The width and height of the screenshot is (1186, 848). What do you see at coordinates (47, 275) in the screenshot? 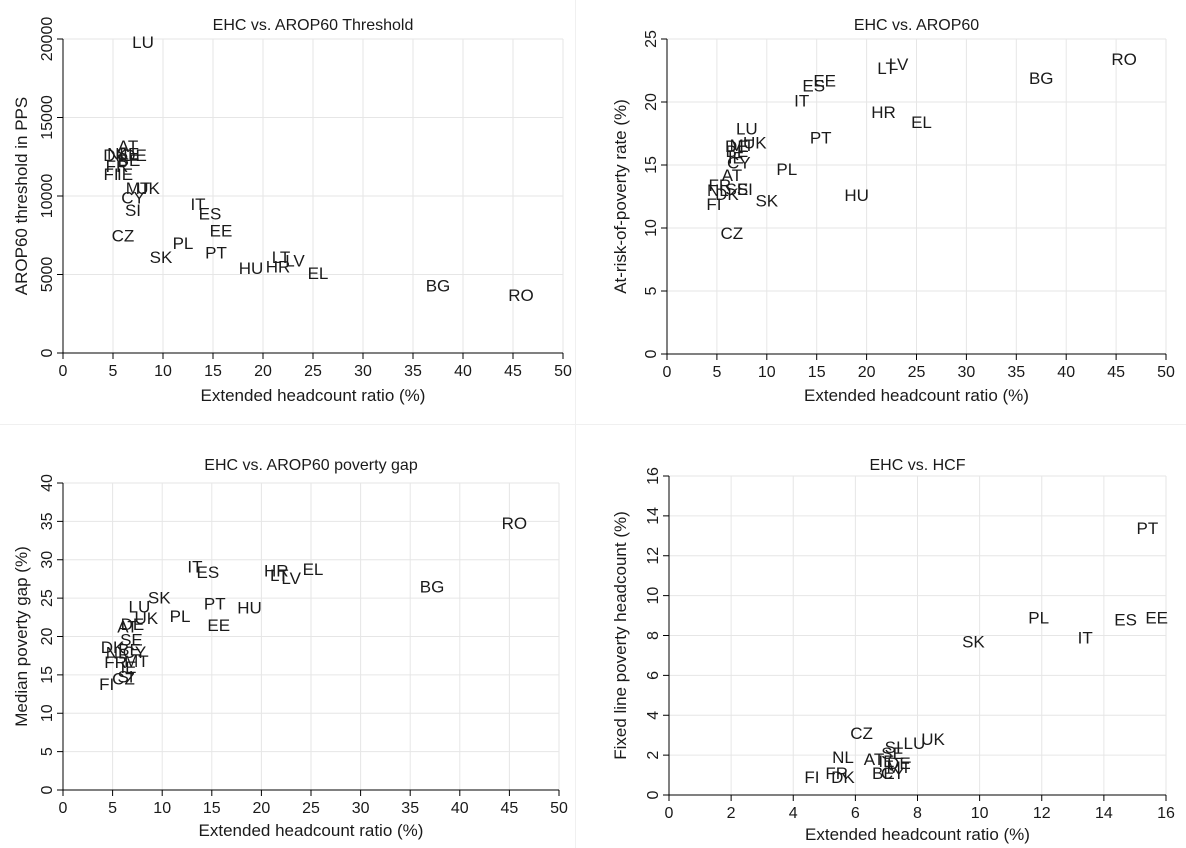
I see `y-tick-label: 5000` at bounding box center [47, 275].